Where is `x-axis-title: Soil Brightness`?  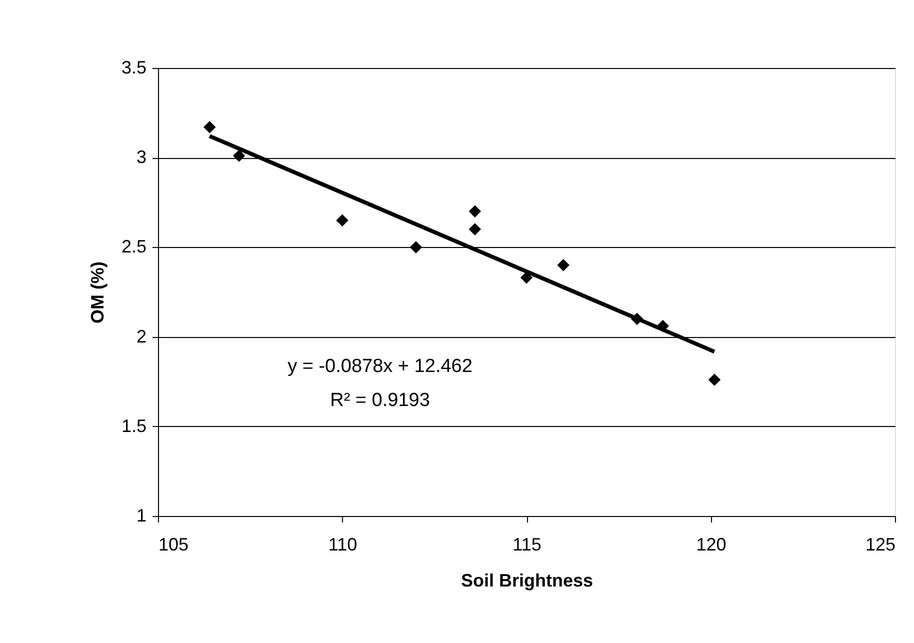
x-axis-title: Soil Brightness is located at coordinates (527, 580).